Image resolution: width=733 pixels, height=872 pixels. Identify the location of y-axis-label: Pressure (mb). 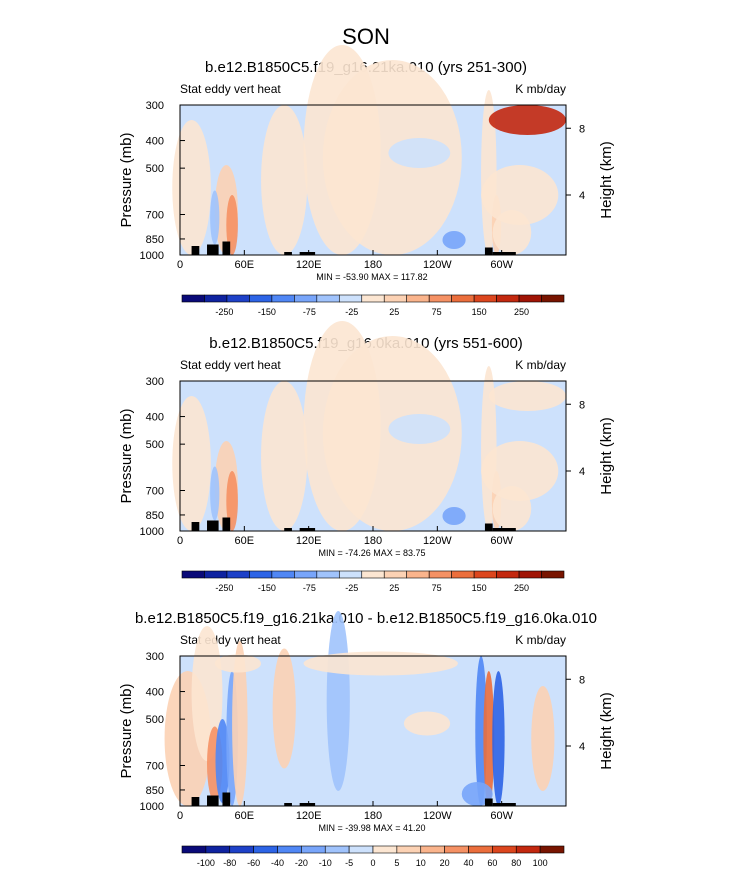
(126, 455).